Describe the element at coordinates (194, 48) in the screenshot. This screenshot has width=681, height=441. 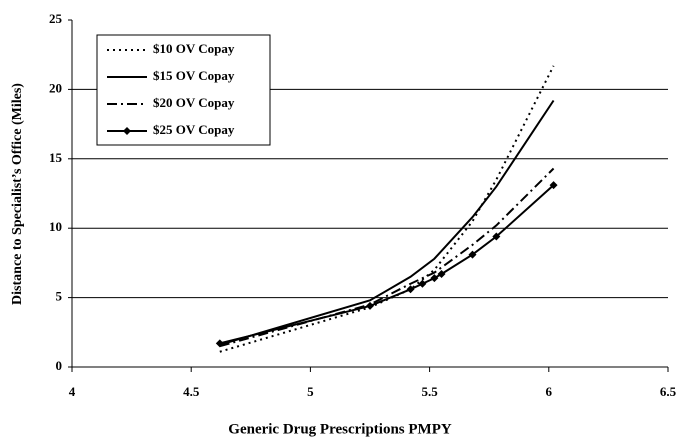
I see `legend-label: $10 OV Copay` at that location.